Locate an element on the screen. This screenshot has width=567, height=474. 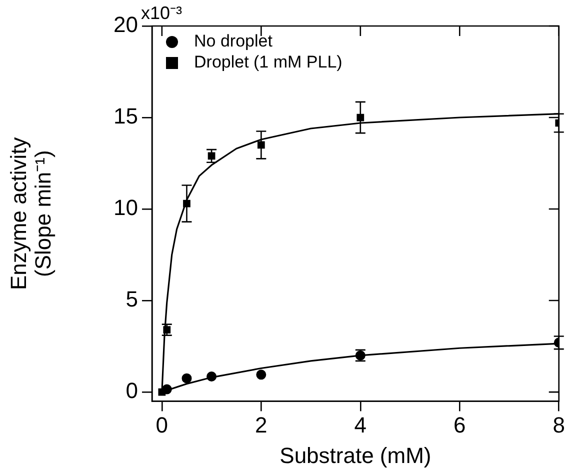
x-tick-label: 0 is located at coordinates (162, 425).